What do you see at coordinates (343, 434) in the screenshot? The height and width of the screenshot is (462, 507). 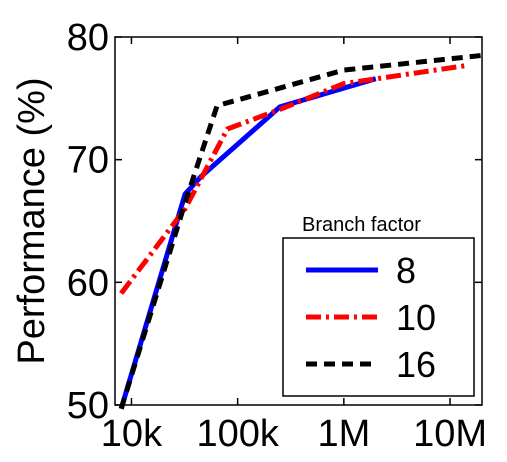 I see `x-tick-label: 1M` at bounding box center [343, 434].